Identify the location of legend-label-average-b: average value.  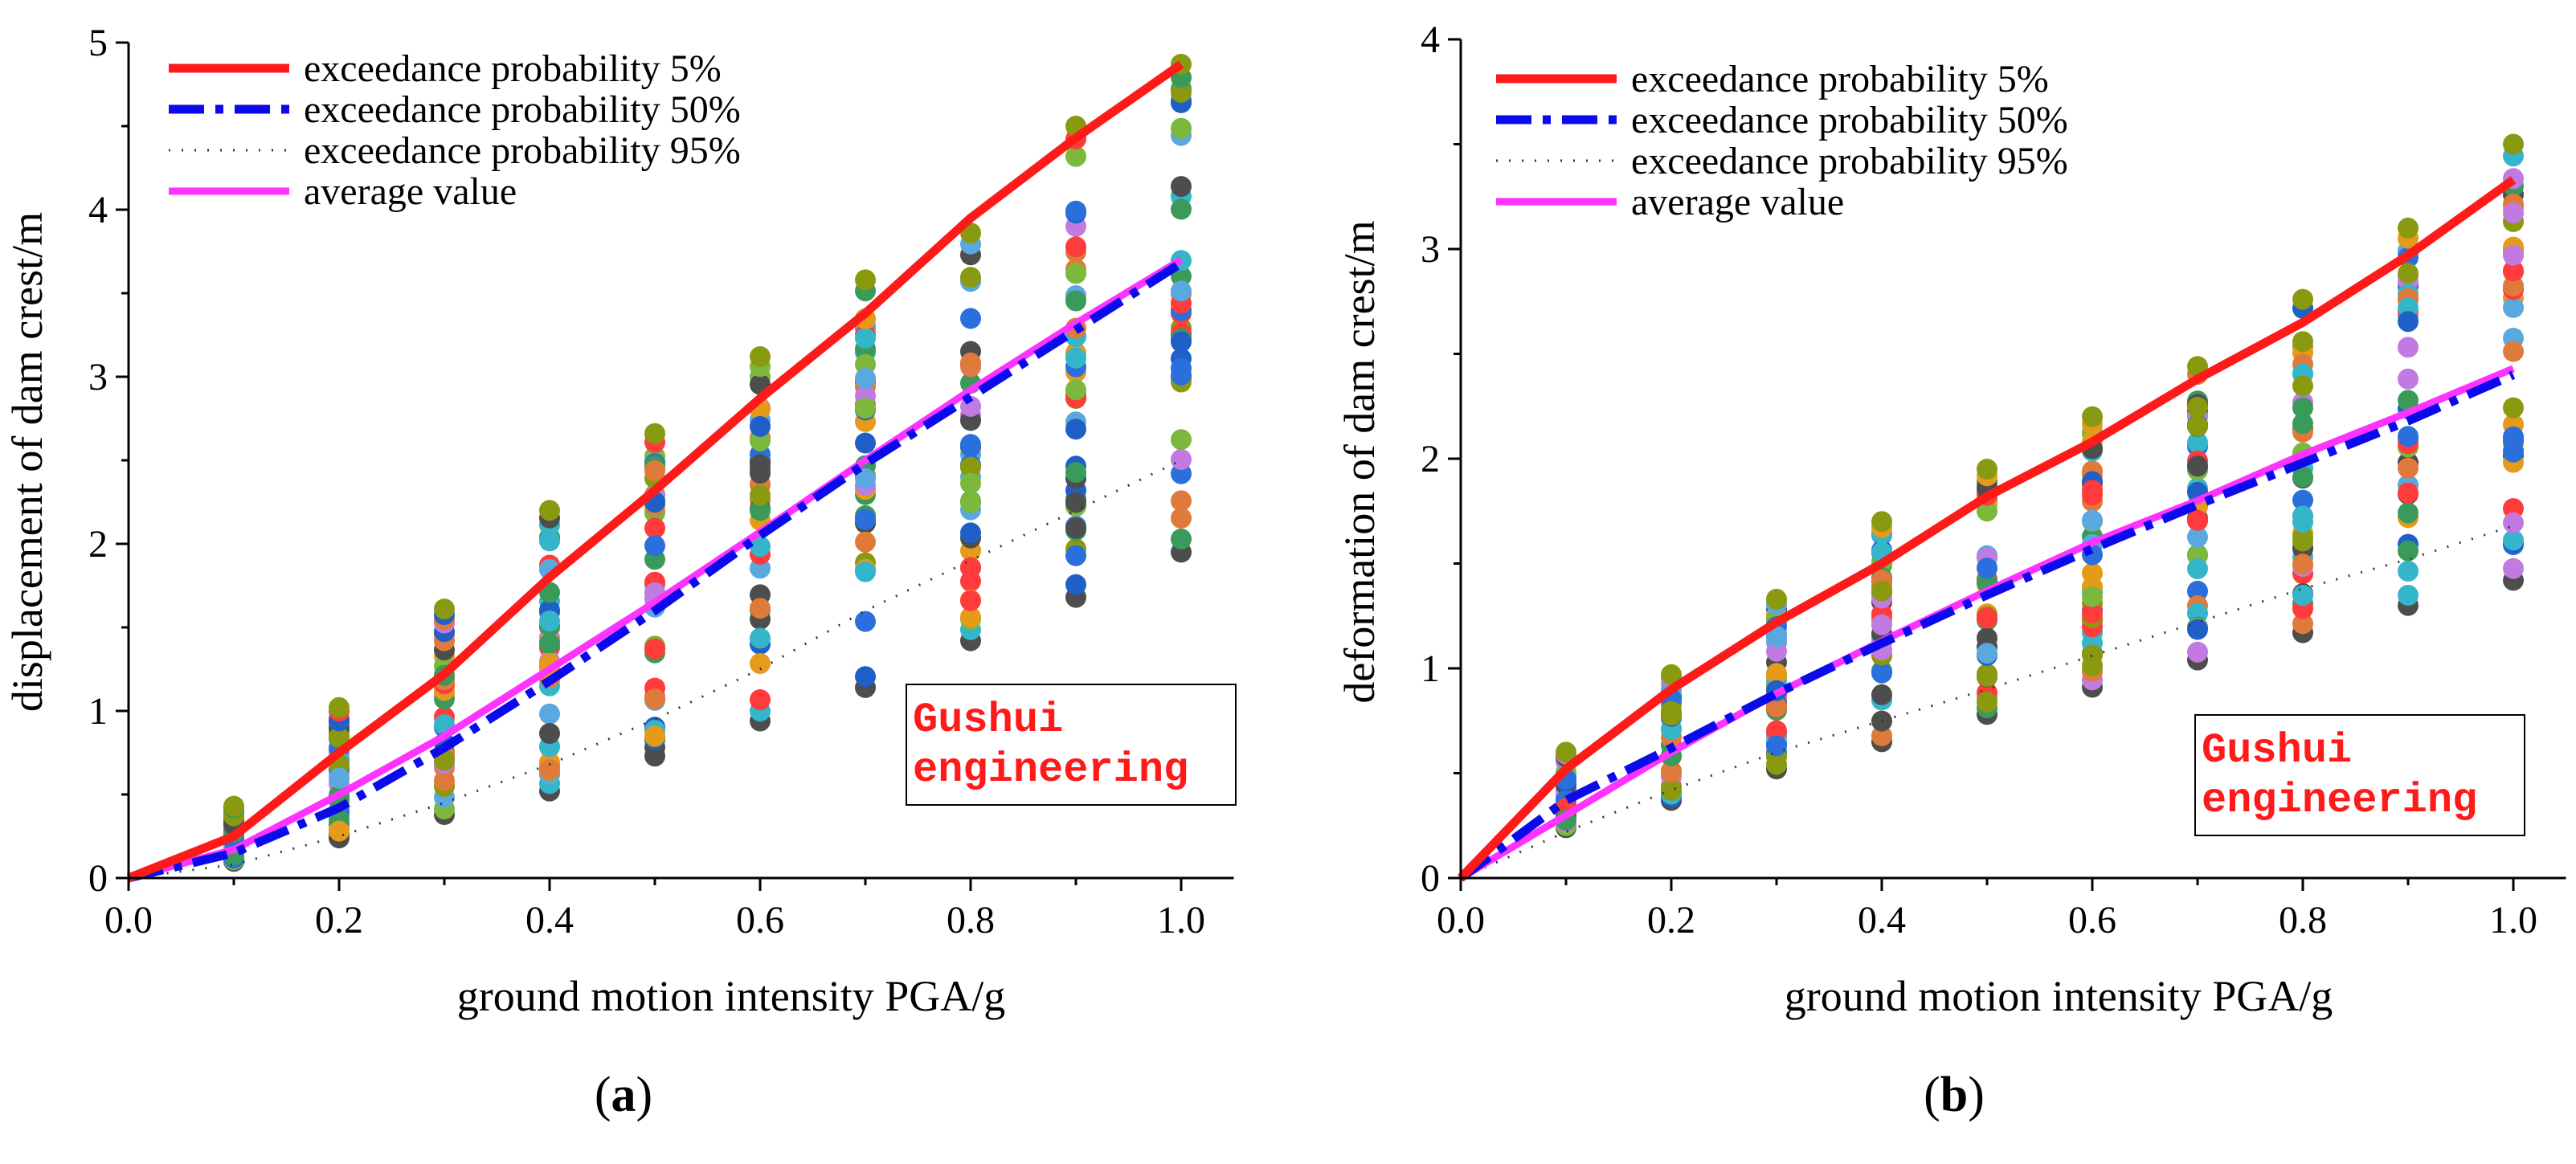
(1737, 202).